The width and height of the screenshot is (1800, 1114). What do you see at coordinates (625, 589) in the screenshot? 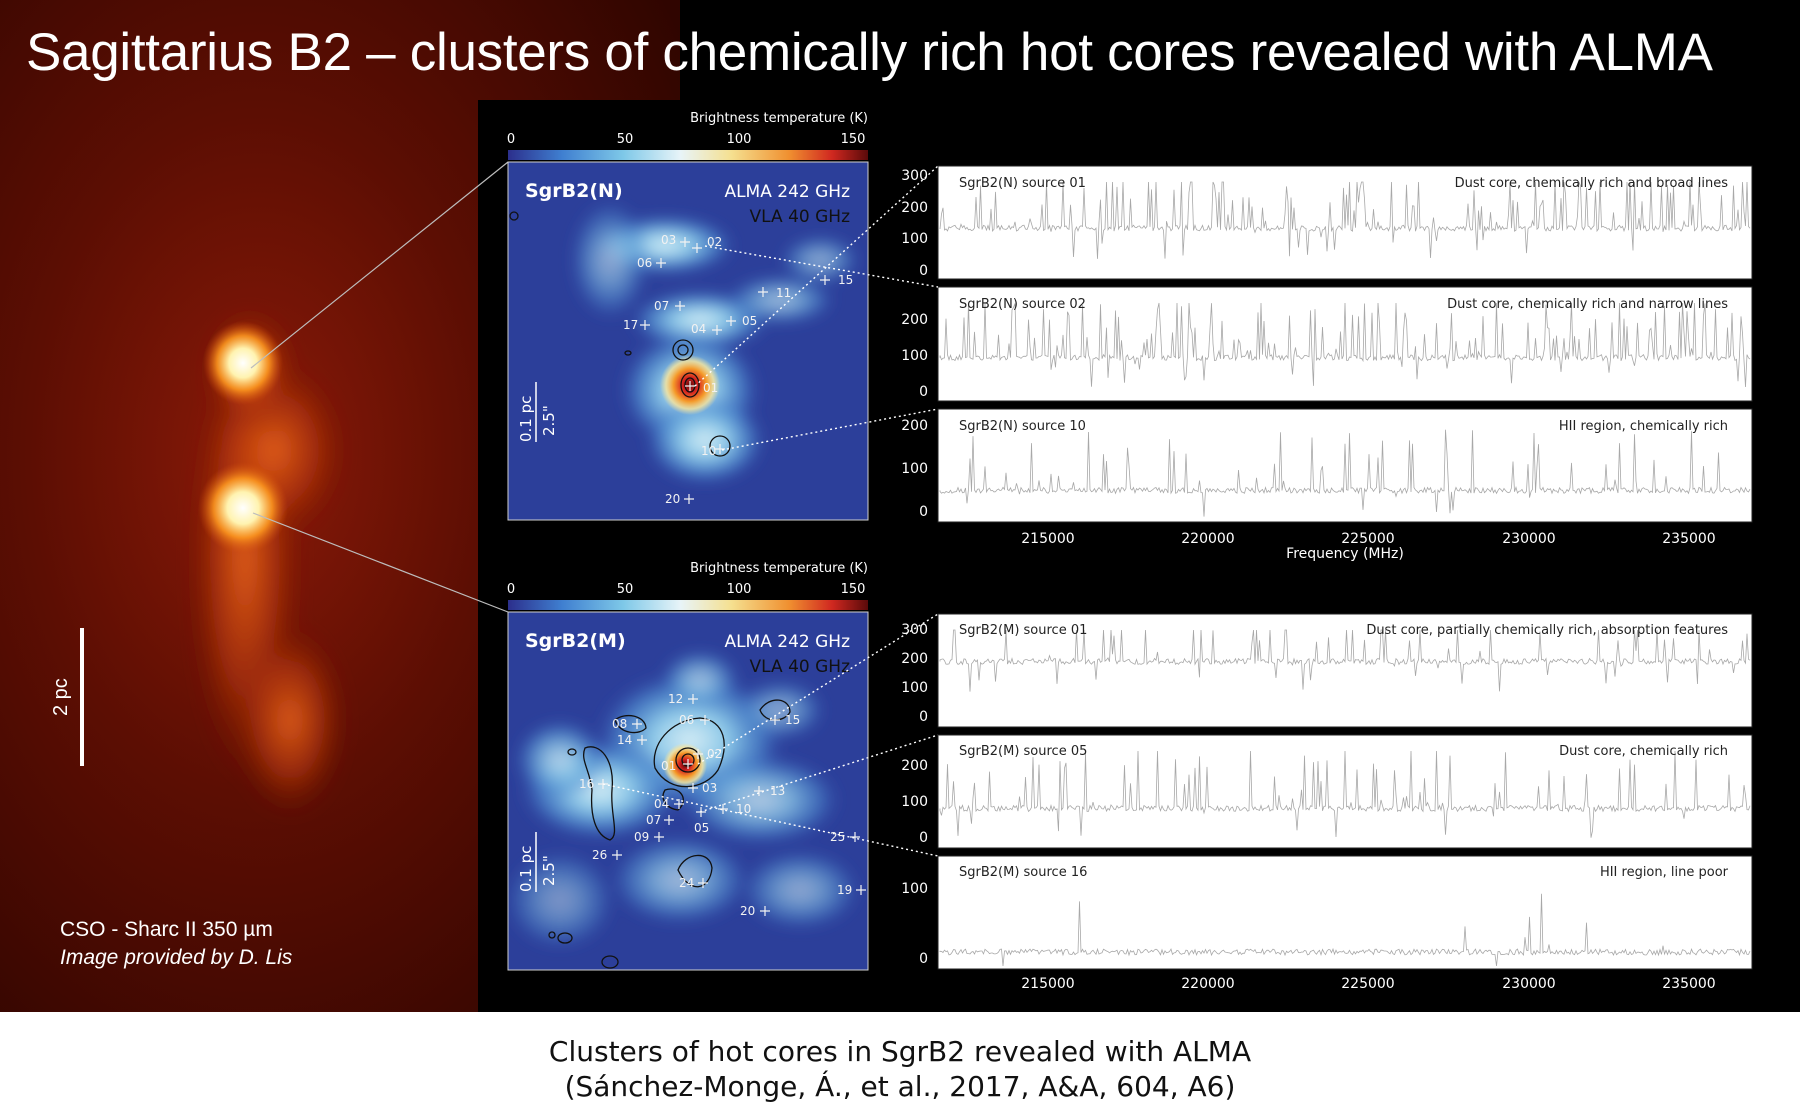
I see `map-m-cbar-tick-1: 50` at bounding box center [625, 589].